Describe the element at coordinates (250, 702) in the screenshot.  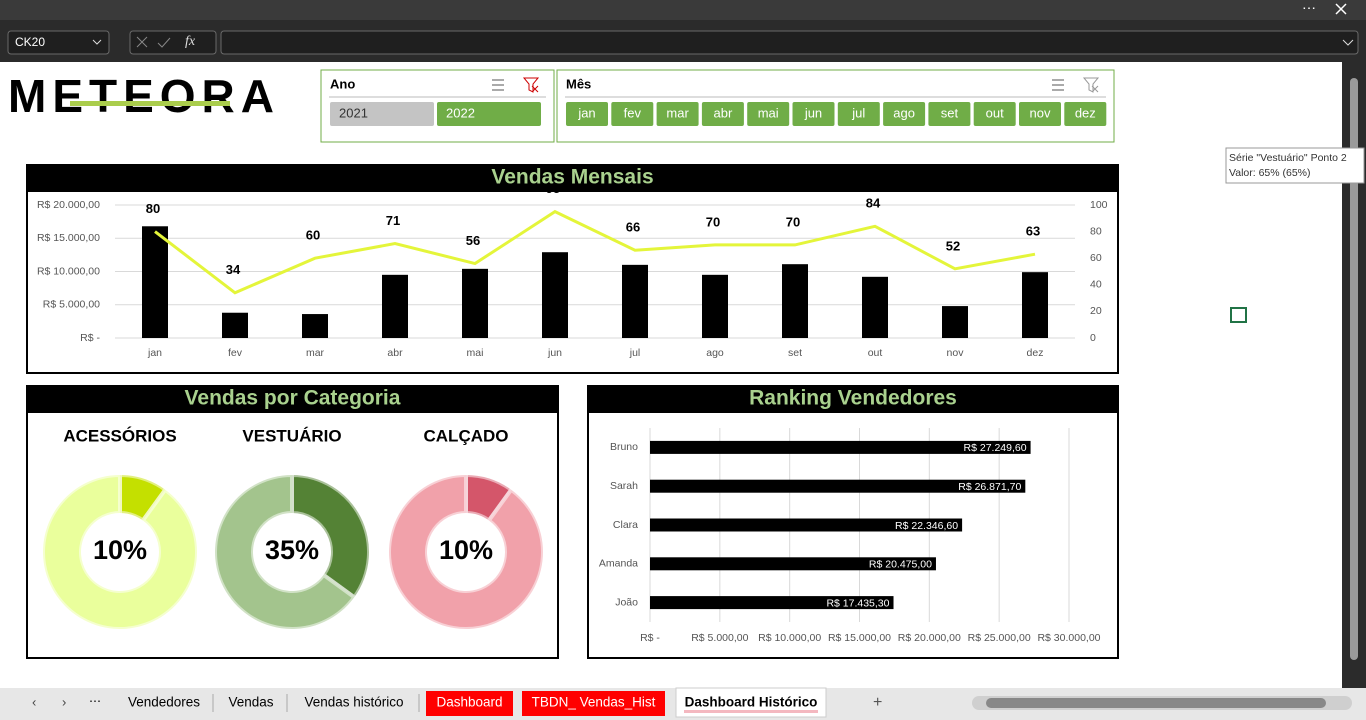
I see `sheet-tab-label: Vendas` at that location.